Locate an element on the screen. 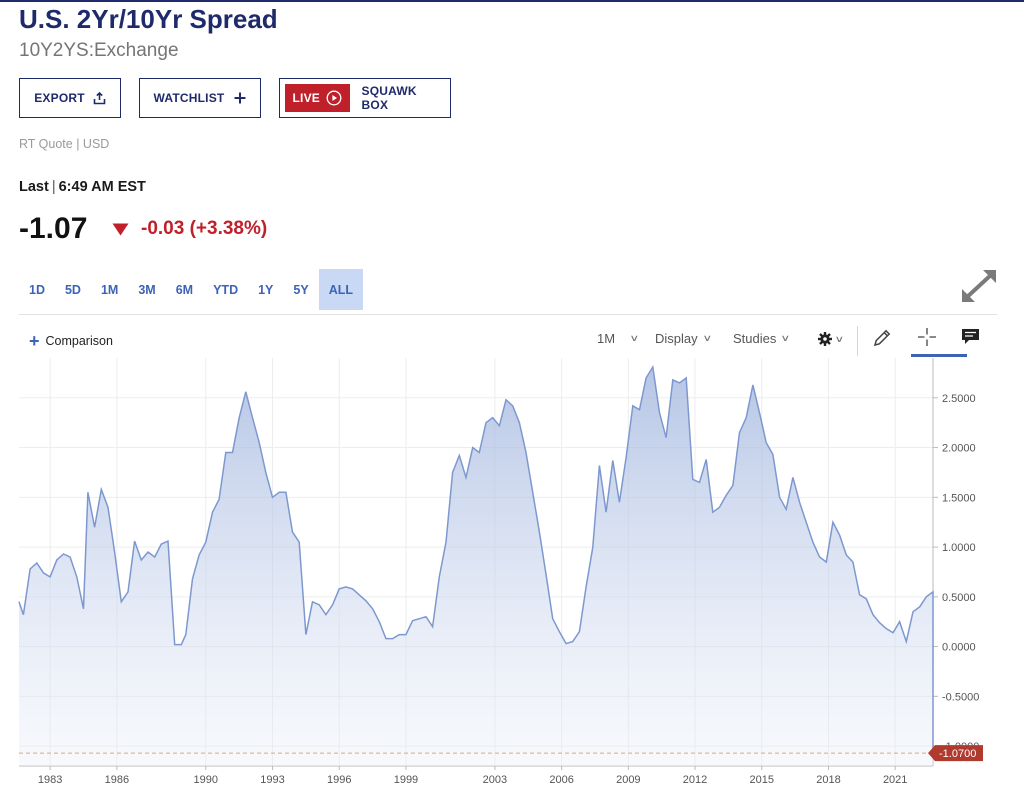 The image size is (1024, 788). down-triangle-icon is located at coordinates (120, 229).